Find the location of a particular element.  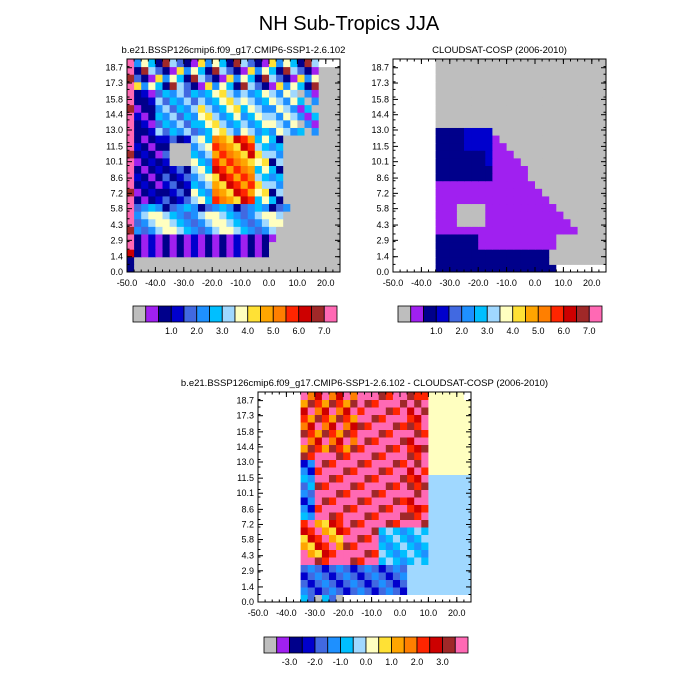

colorbar-label: 3.0 is located at coordinates (222, 331).